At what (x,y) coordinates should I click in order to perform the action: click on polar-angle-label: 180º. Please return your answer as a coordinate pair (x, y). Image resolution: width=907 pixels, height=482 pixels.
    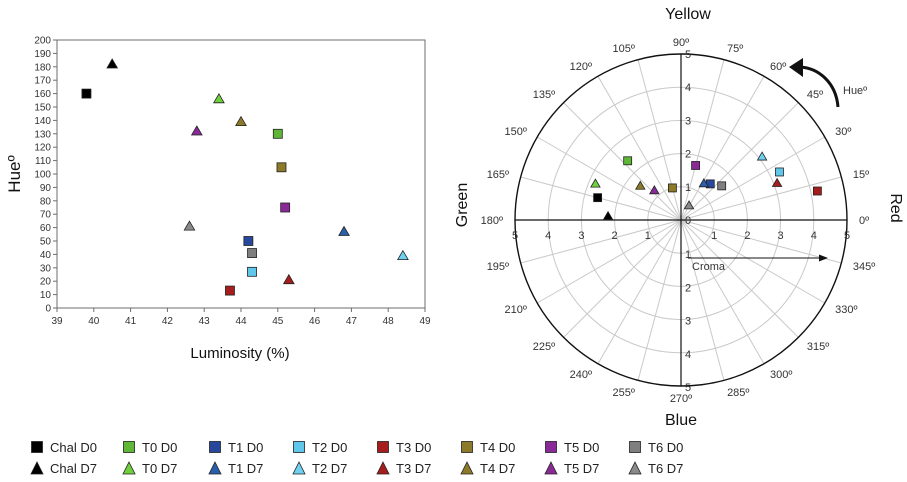
    Looking at the image, I should click on (492, 221).